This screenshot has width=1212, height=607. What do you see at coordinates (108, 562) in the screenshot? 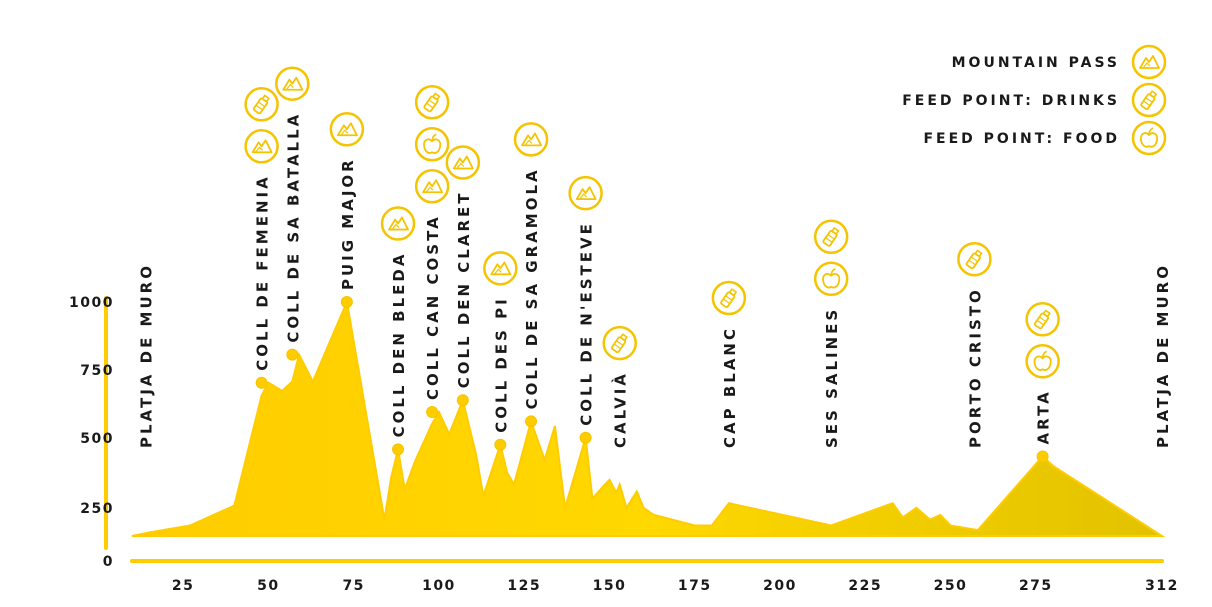
I see `y-tick-label: 0` at bounding box center [108, 562].